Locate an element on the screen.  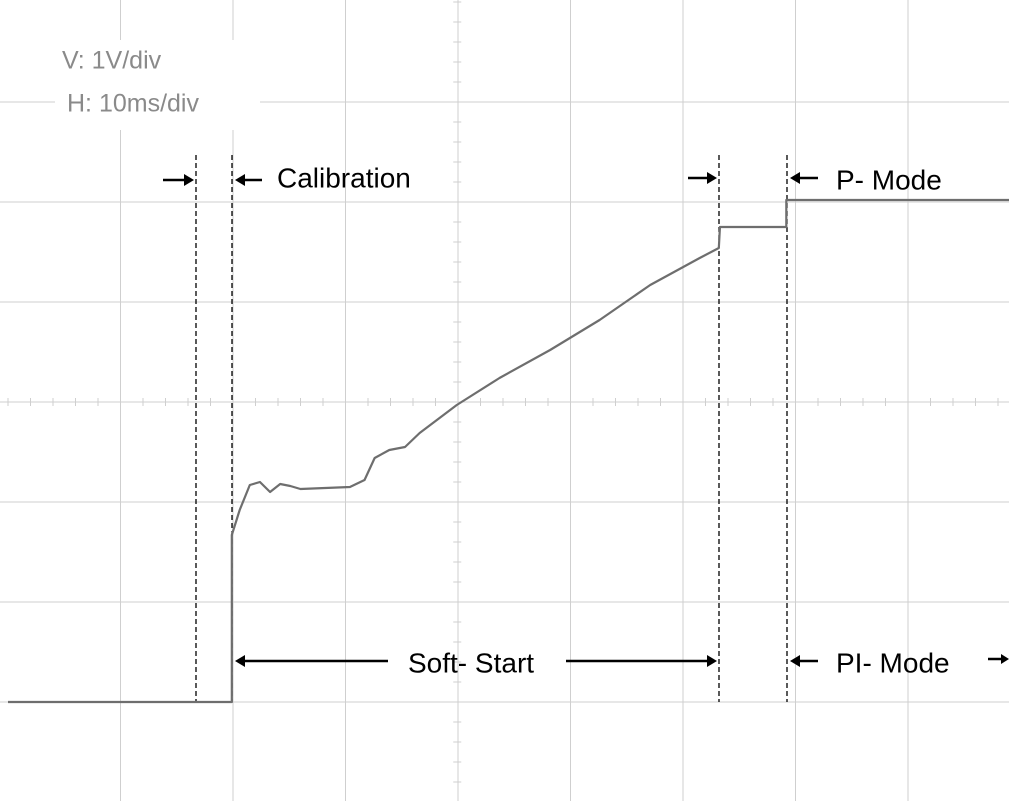
annotation: PI- Mode is located at coordinates (893, 662).